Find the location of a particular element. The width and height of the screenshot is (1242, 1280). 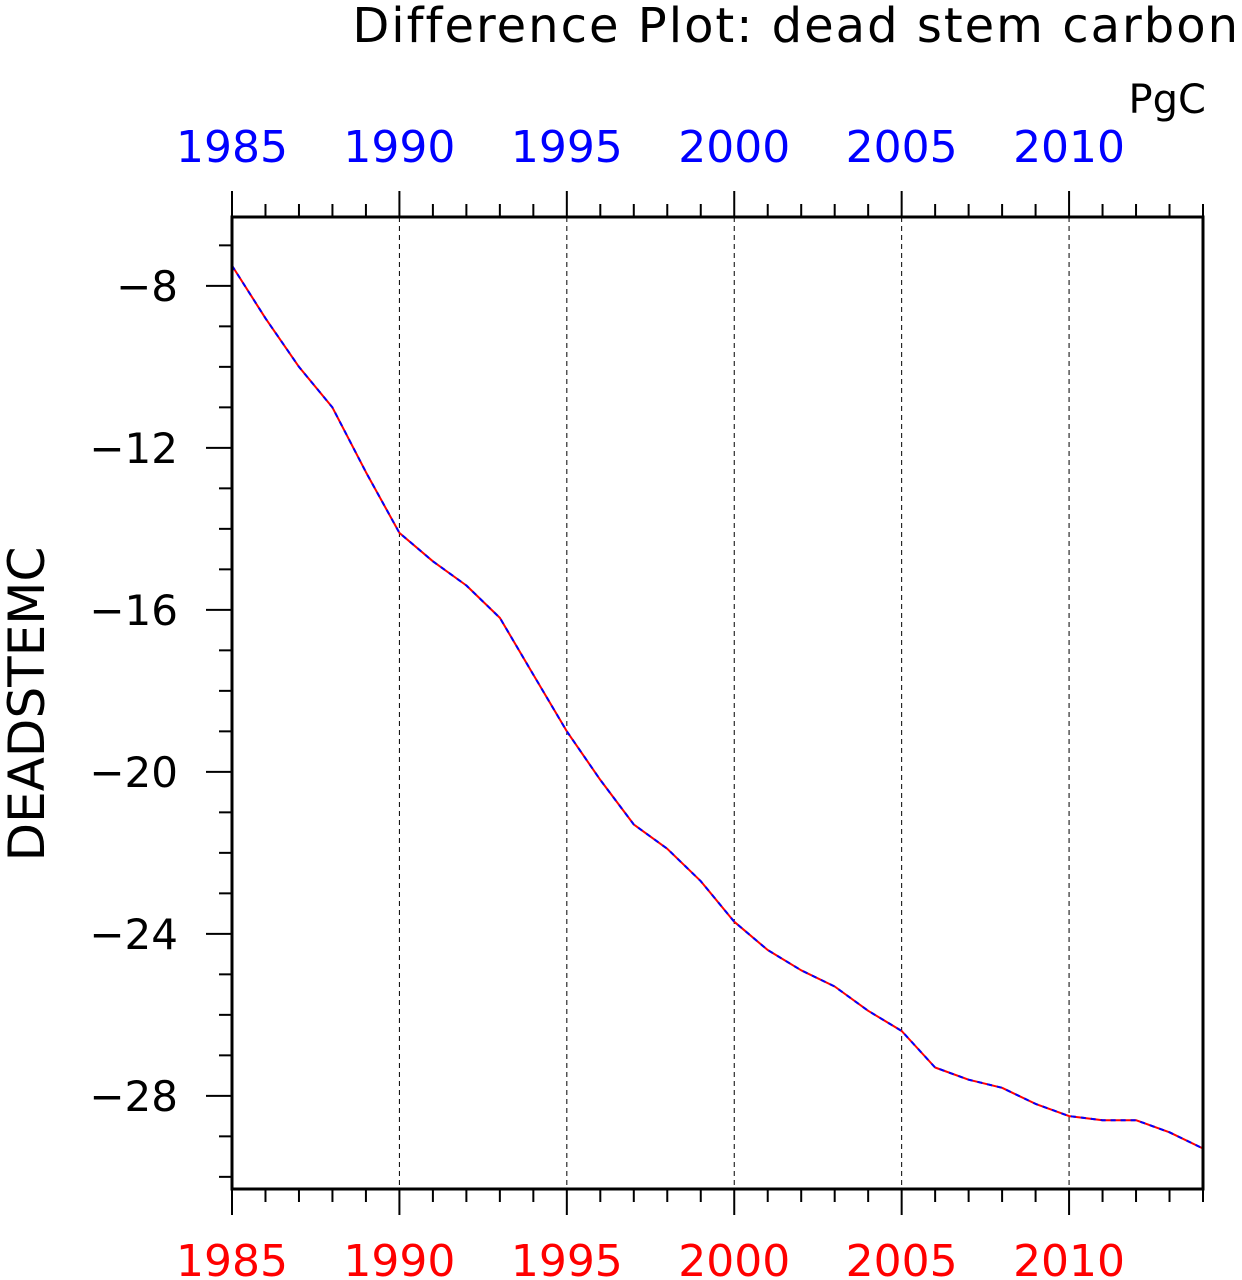

x-tick-label-bottom: 1985 is located at coordinates (232, 1258).